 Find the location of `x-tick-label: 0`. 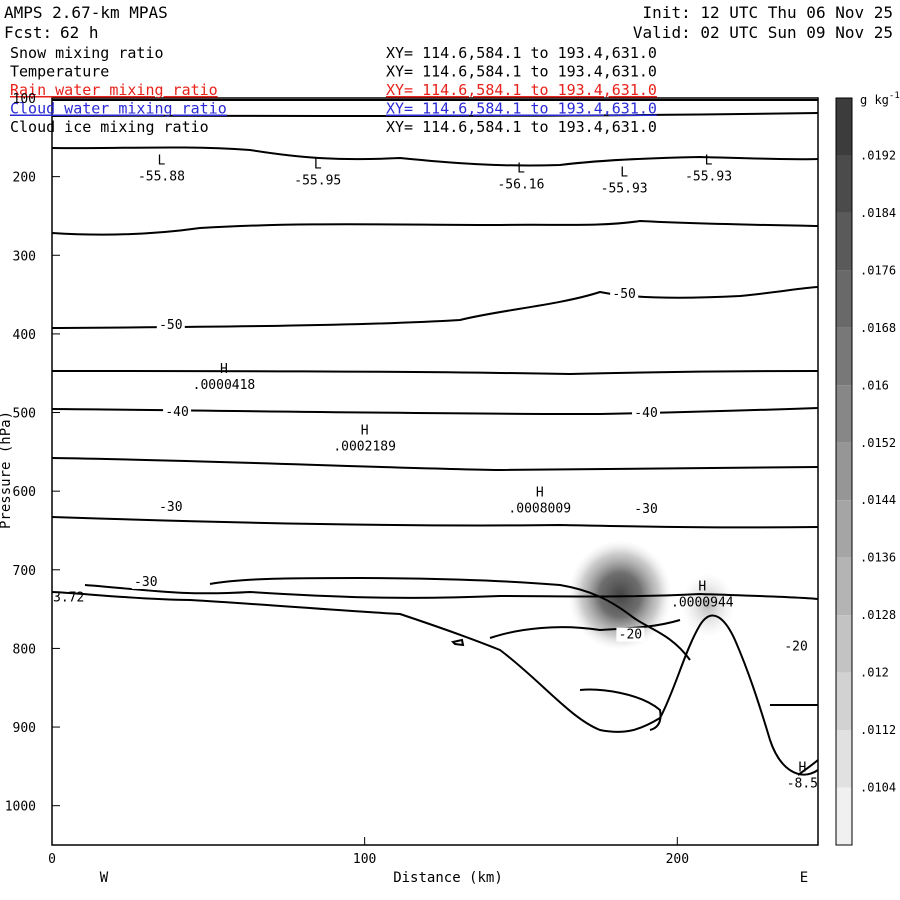

x-tick-label: 0 is located at coordinates (52, 859).